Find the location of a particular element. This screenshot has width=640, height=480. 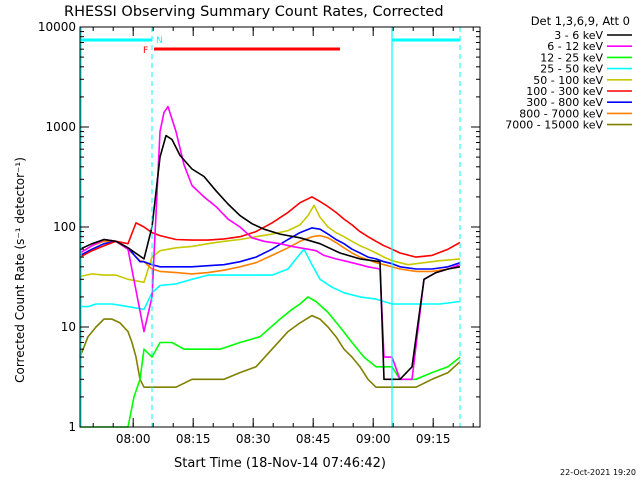

y-tick-label: 10000 is located at coordinates (57, 27).